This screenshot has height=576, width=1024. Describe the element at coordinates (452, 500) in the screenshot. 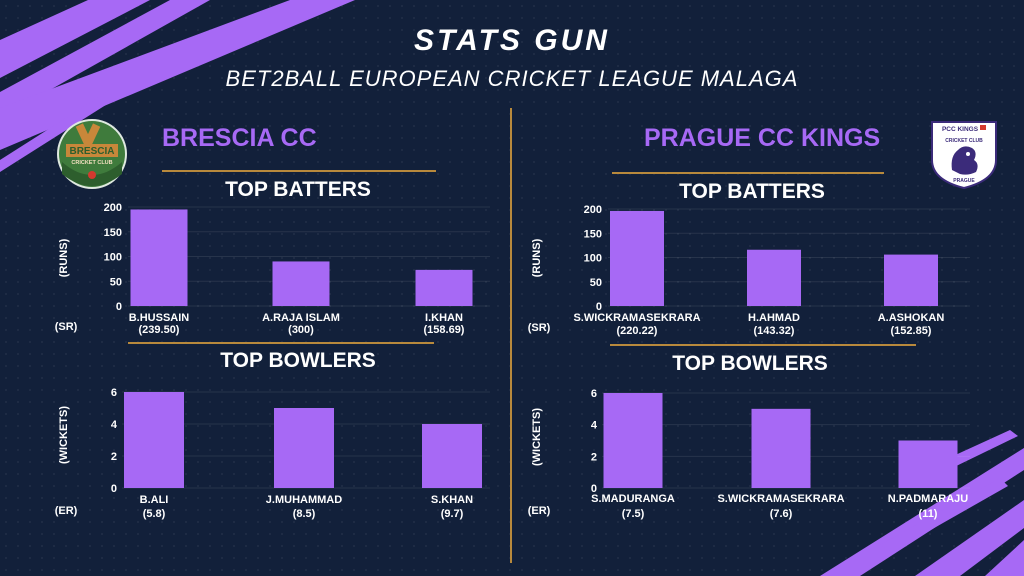

I see `left_bowlers-category-label: S.KHAN` at that location.